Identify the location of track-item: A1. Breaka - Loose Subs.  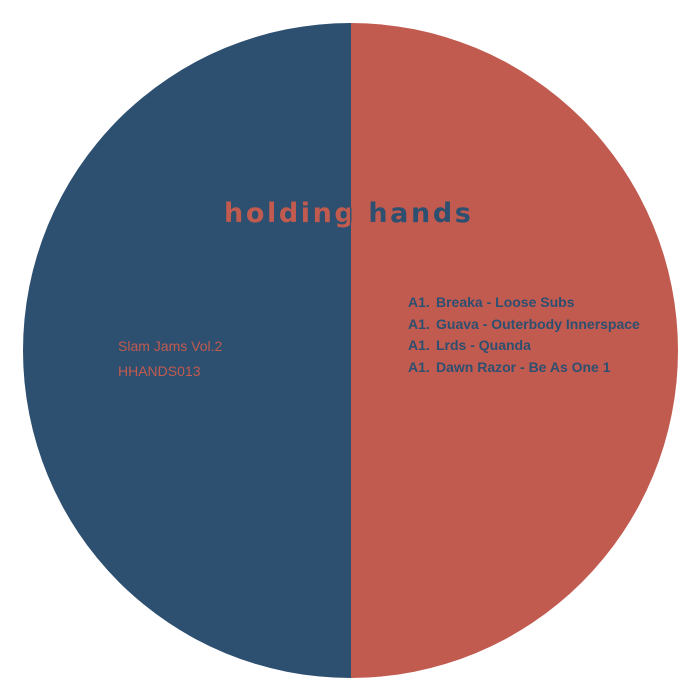
(524, 303).